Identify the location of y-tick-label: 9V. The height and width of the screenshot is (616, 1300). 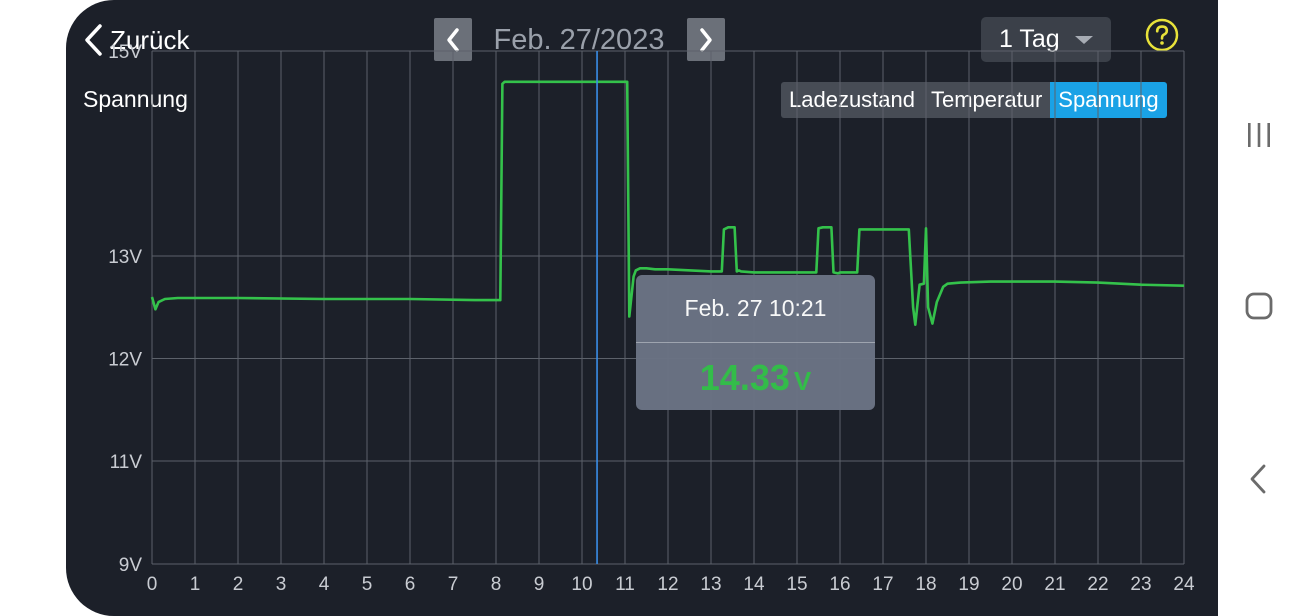
(131, 565).